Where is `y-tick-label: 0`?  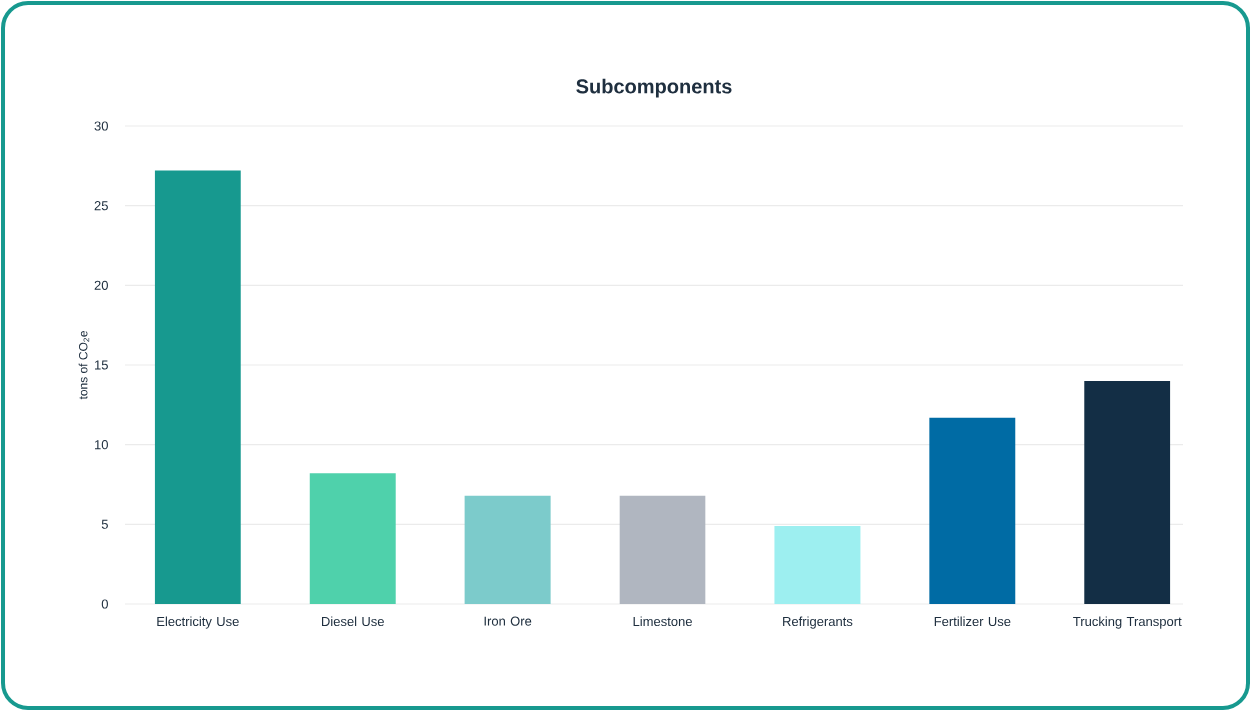
y-tick-label: 0 is located at coordinates (104, 604).